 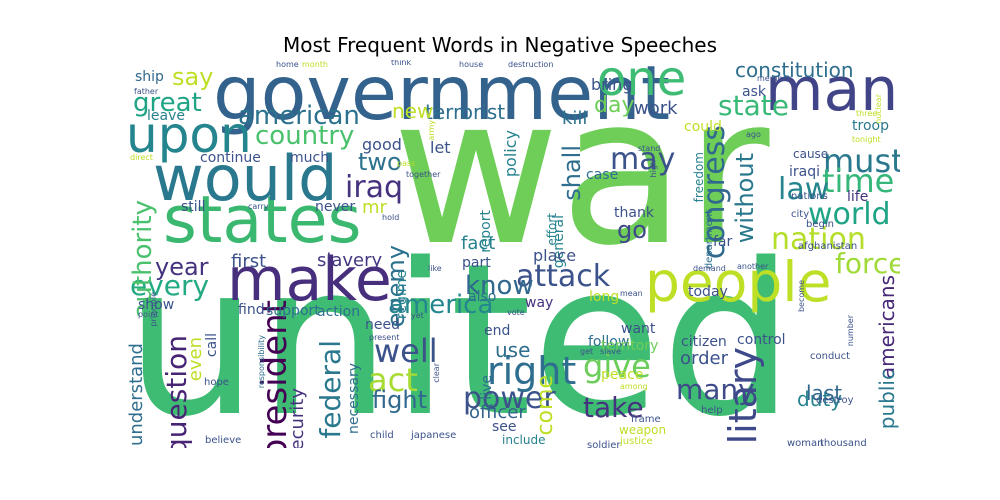 I want to click on word-slave: slave, so click(x=610, y=351).